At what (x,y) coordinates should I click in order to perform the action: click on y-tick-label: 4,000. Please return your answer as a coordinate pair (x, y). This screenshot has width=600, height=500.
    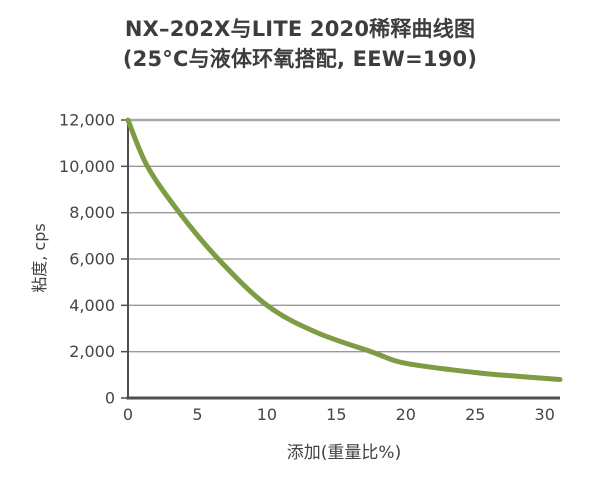
    Looking at the image, I should click on (92, 305).